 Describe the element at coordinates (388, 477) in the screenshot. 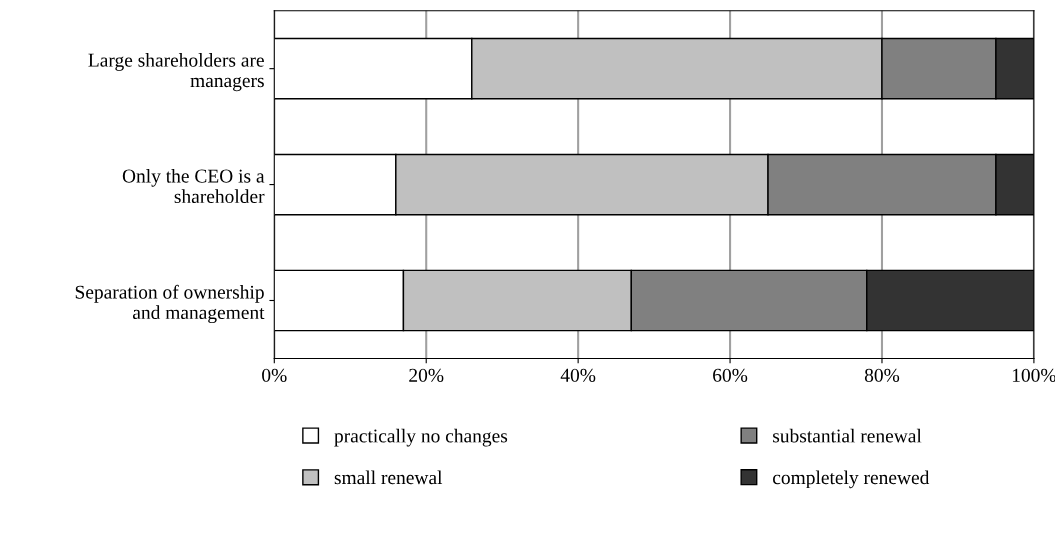

I see `legend-label: small renewal` at that location.